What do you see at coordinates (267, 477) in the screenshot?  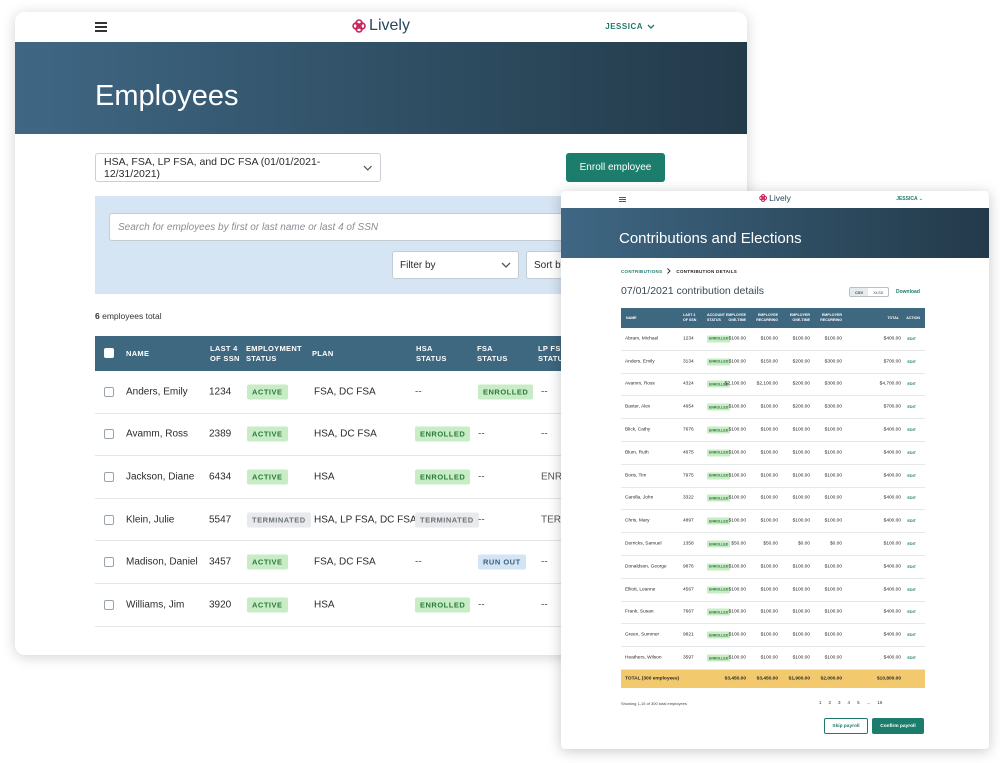 I see `employment-status-badge: ACTIVE` at bounding box center [267, 477].